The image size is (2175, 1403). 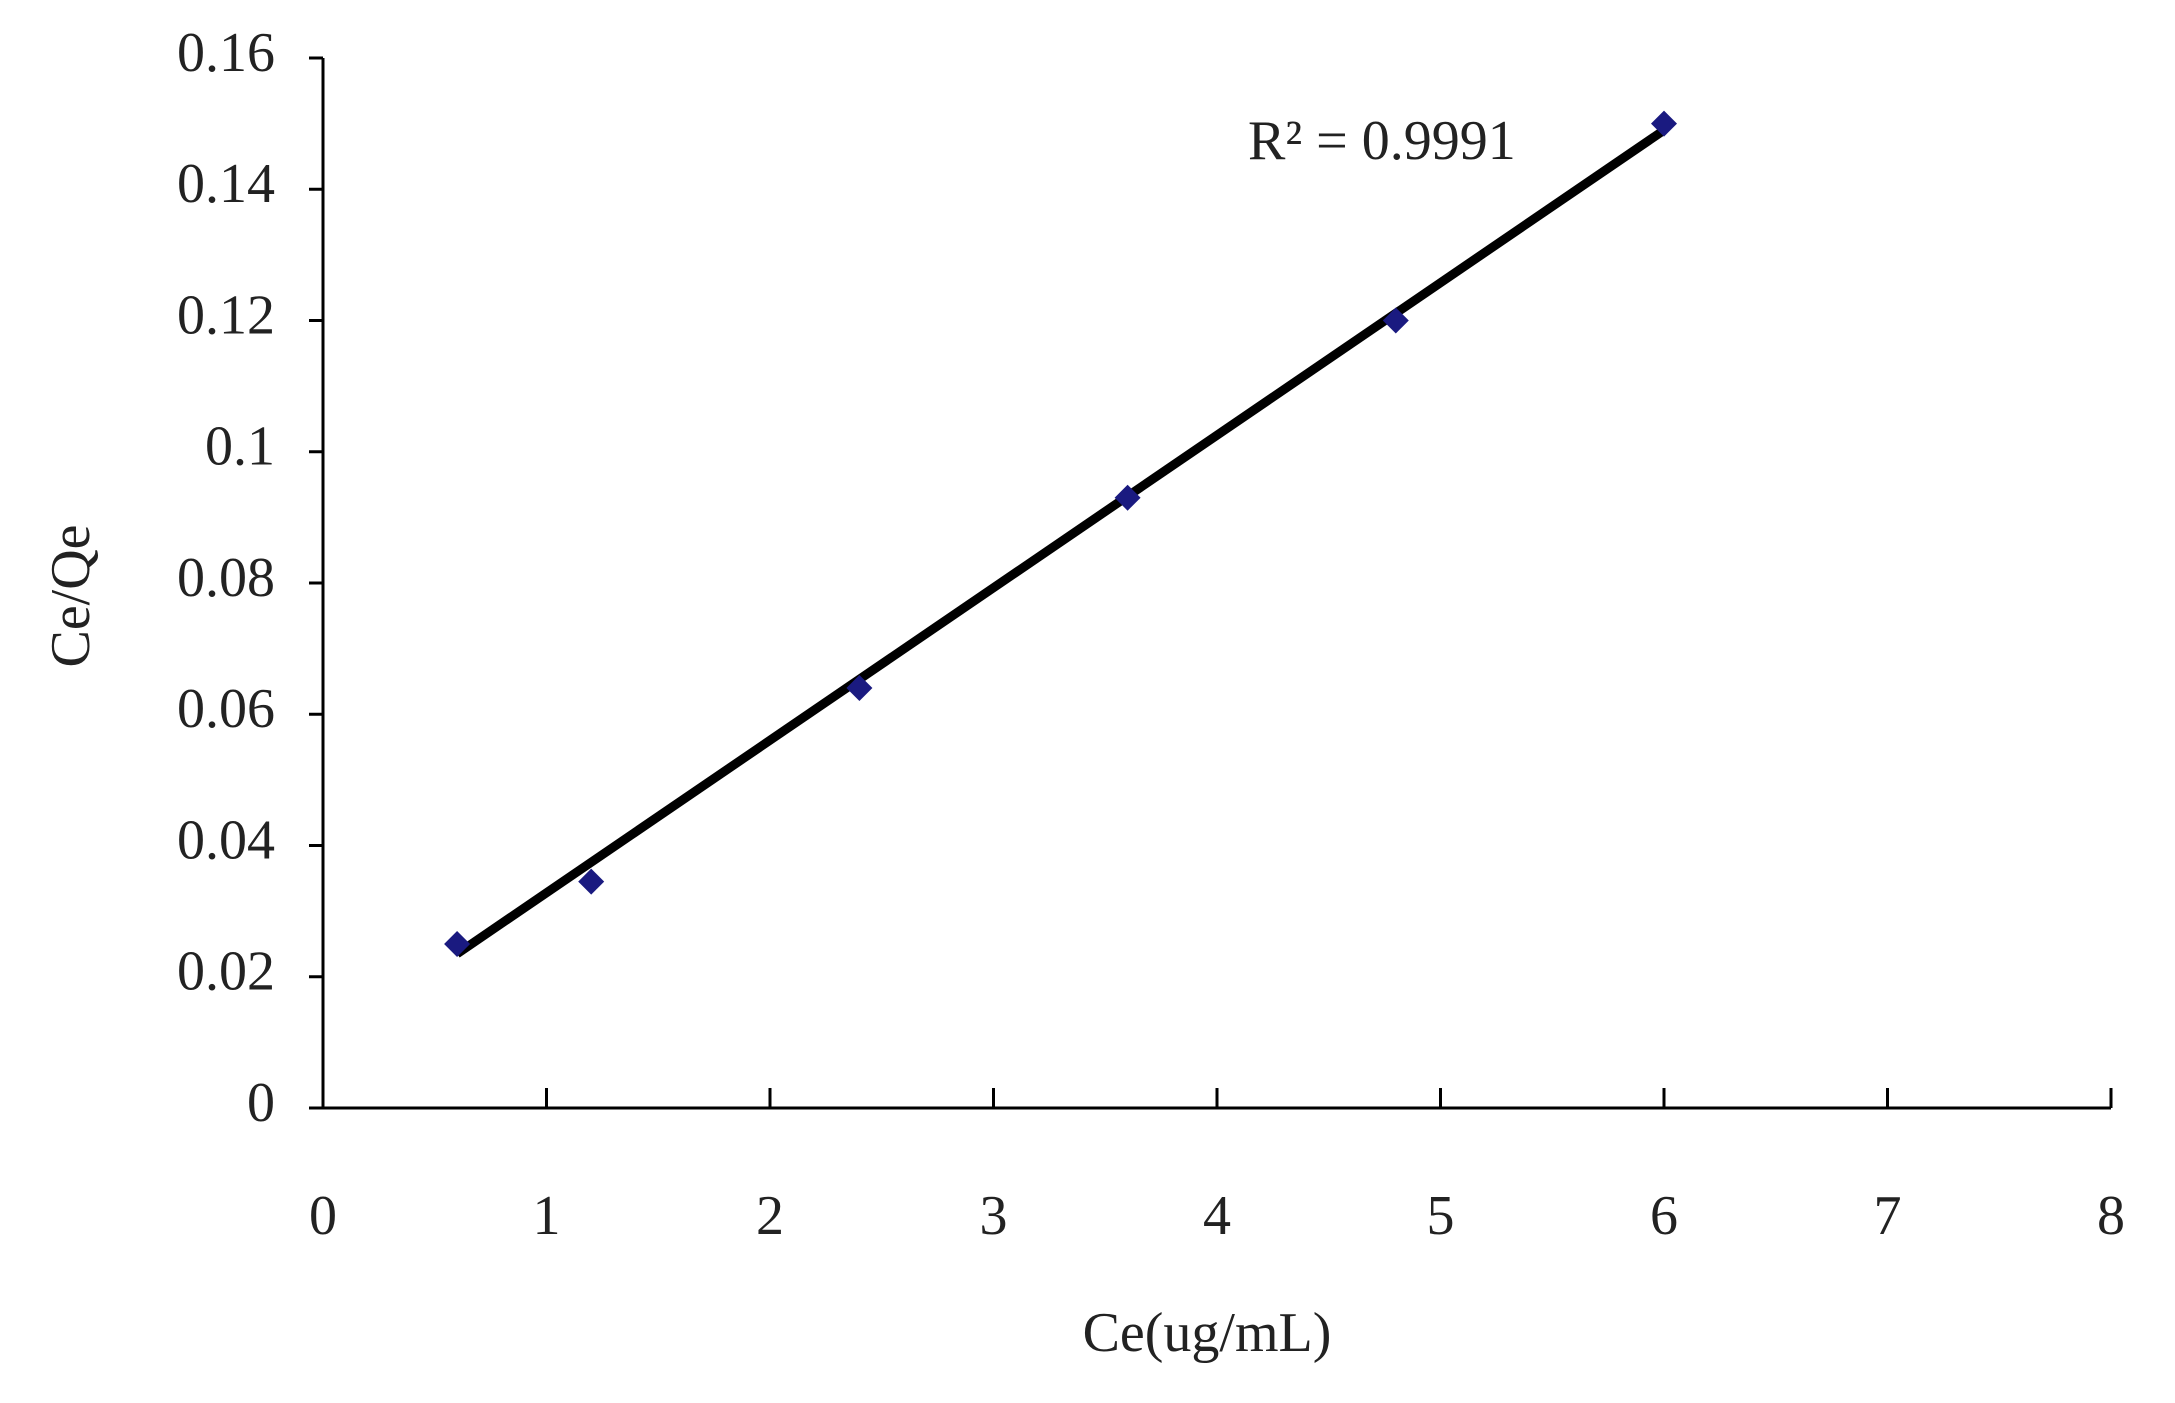 What do you see at coordinates (71, 595) in the screenshot?
I see `y-axis-title: Ce/Qe` at bounding box center [71, 595].